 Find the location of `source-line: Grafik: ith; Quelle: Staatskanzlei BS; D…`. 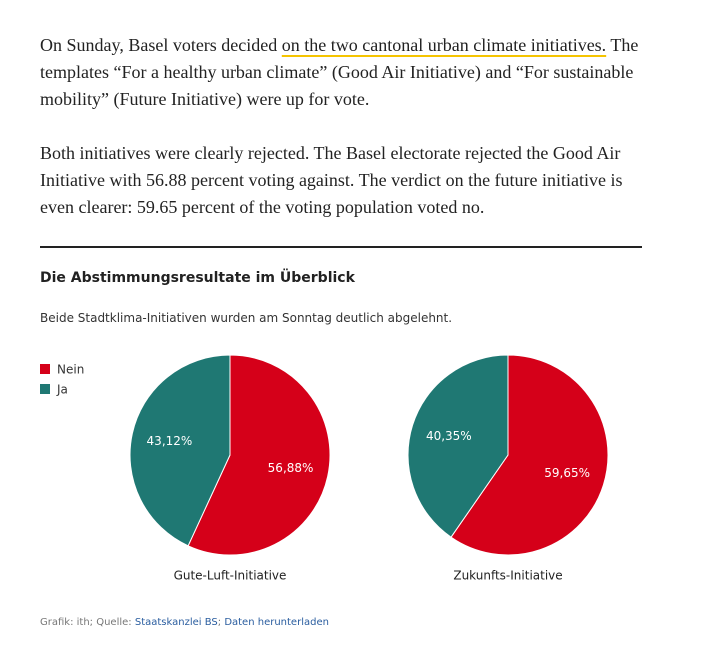

source-line: Grafik: ith; Quelle: Staatskanzlei BS; D… is located at coordinates (184, 622).